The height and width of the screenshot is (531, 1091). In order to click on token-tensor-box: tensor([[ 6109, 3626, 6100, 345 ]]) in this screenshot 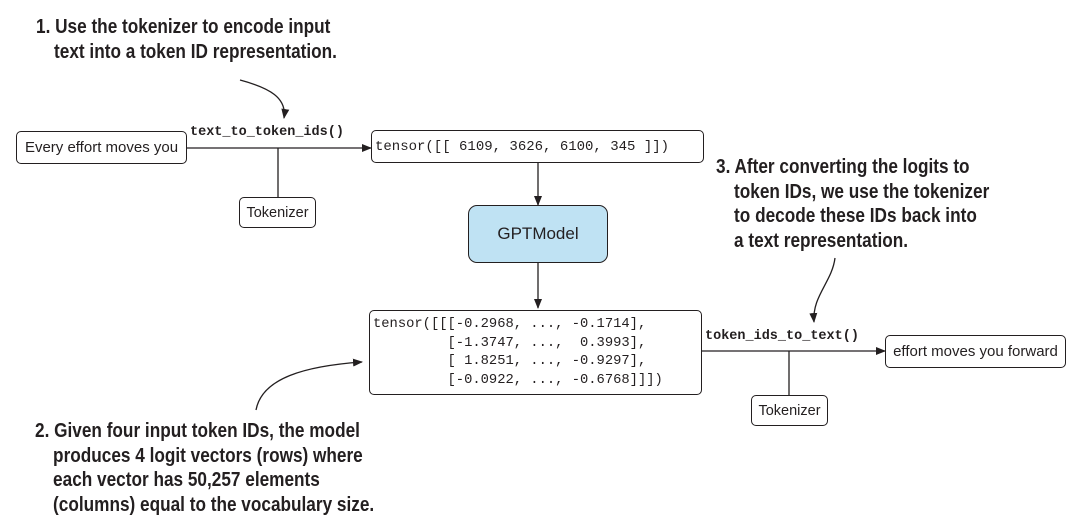, I will do `click(537, 146)`.